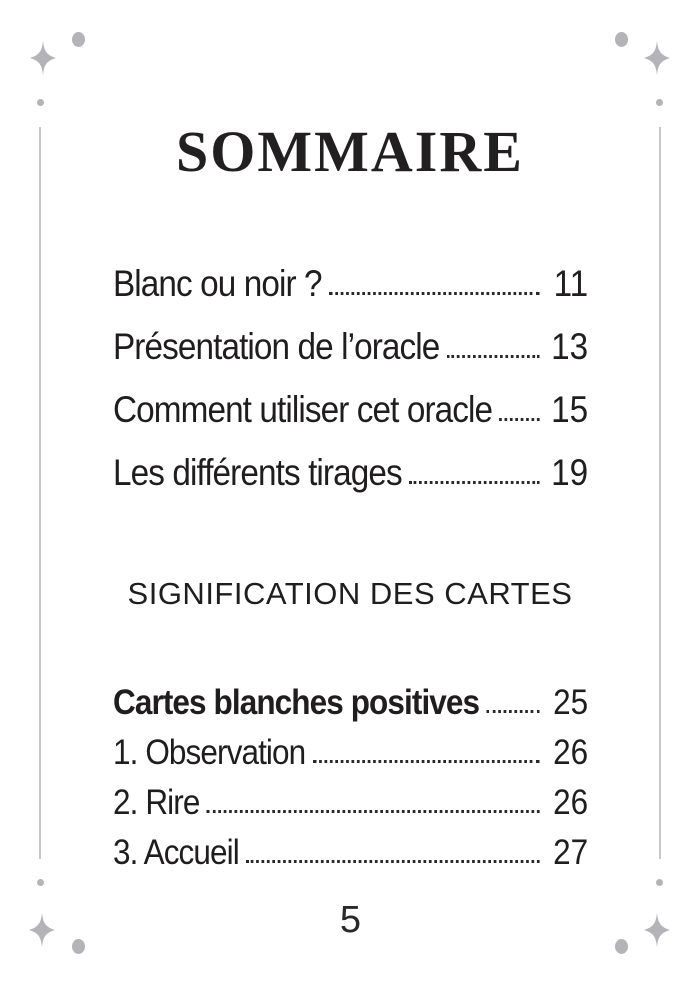 Image resolution: width=700 pixels, height=989 pixels. I want to click on toc-entry: Cartes blanches positives 25, so click(350, 703).